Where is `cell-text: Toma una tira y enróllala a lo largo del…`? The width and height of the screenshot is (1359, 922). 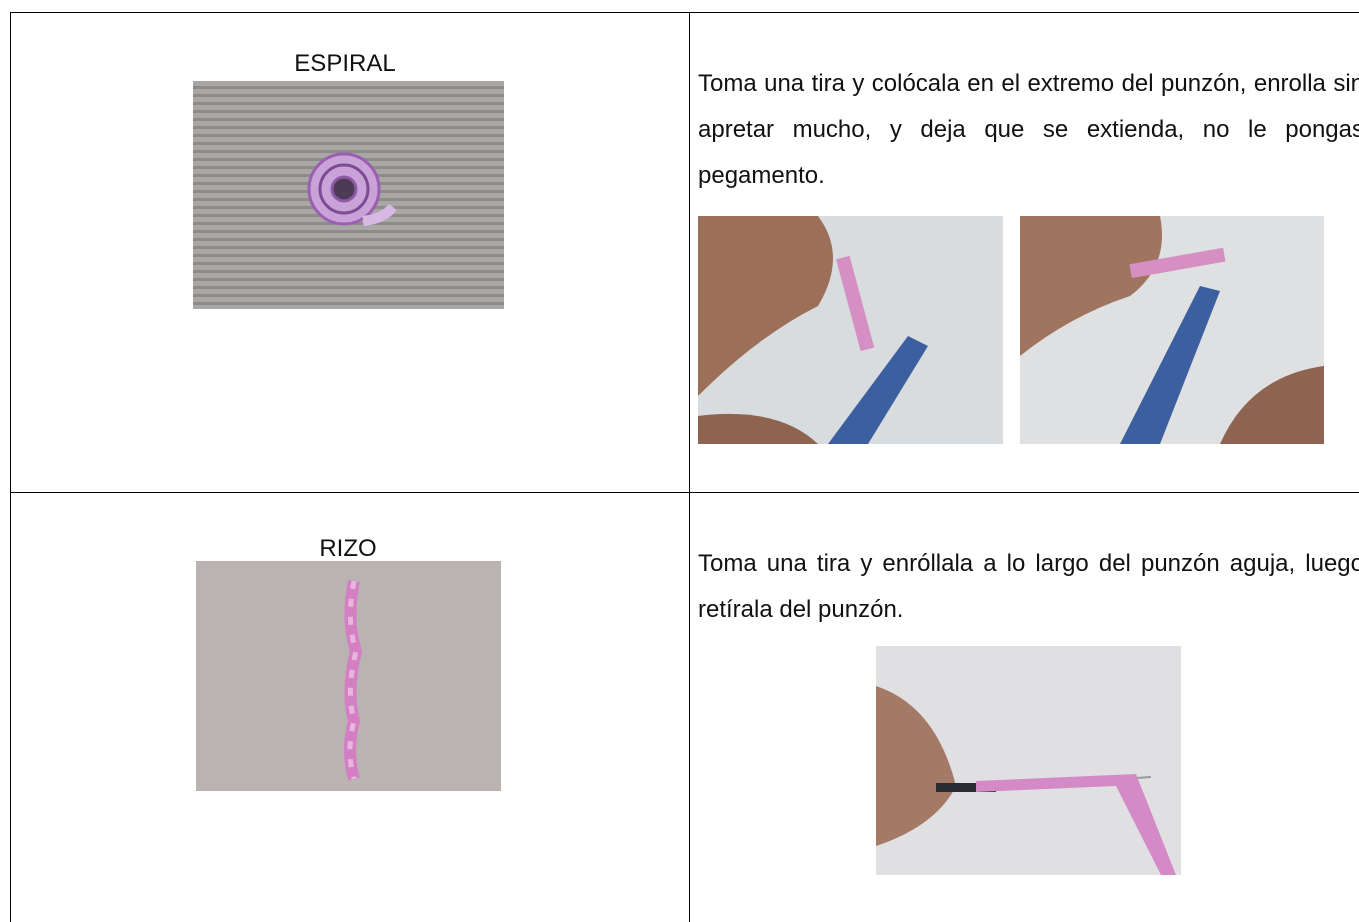
cell-text: Toma una tira y enróllala a lo largo del… is located at coordinates (1028, 586).